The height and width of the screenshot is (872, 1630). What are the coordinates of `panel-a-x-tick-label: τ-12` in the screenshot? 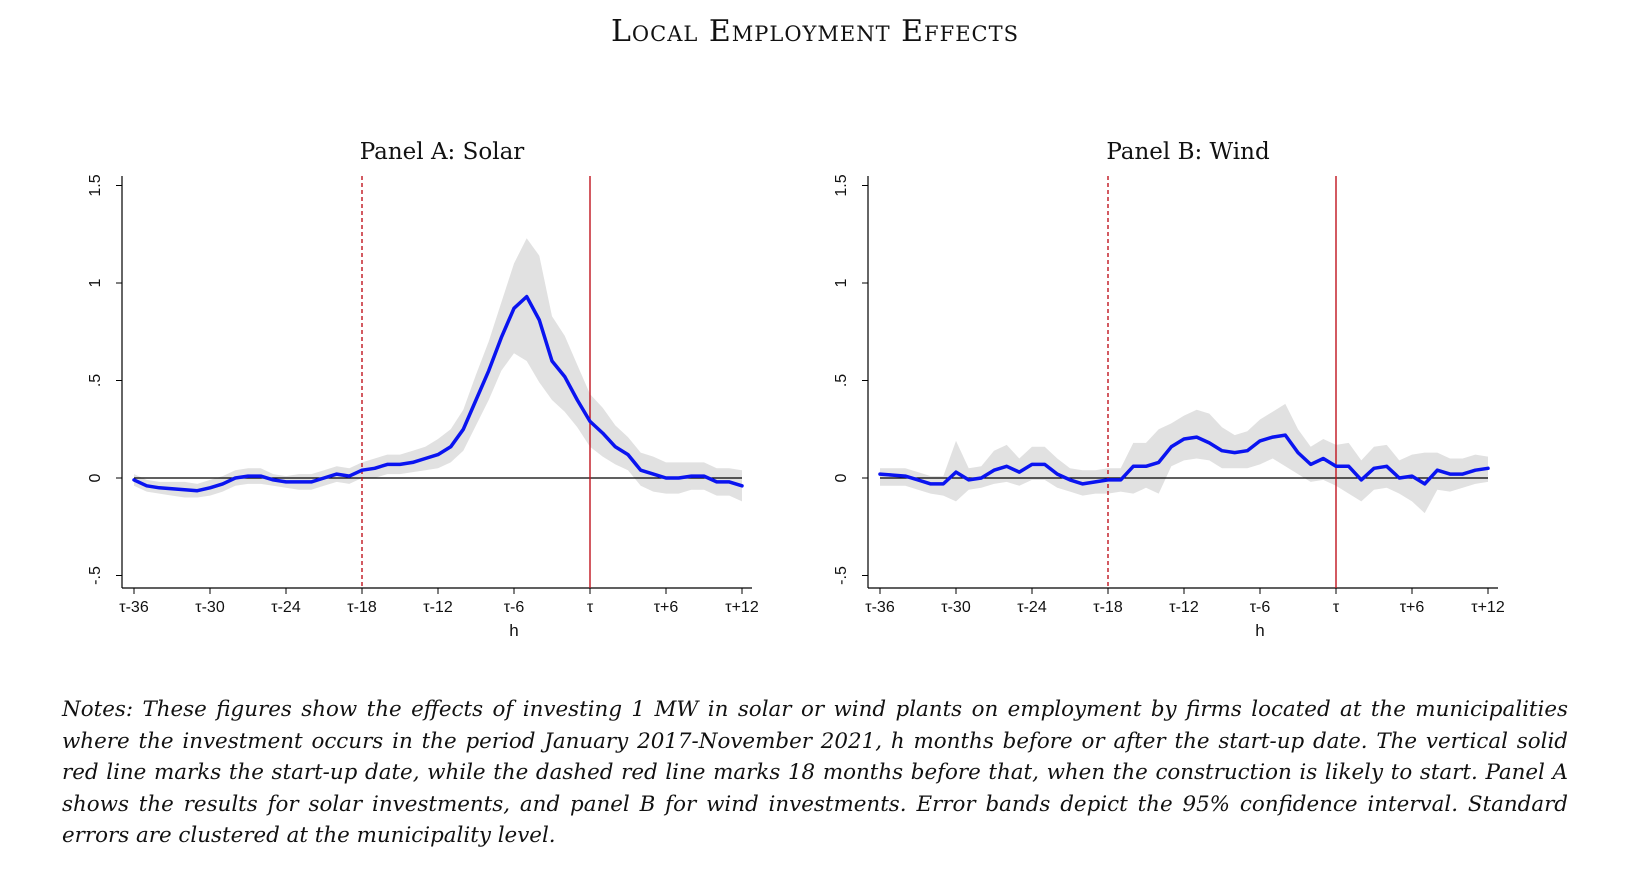 It's located at (438, 607).